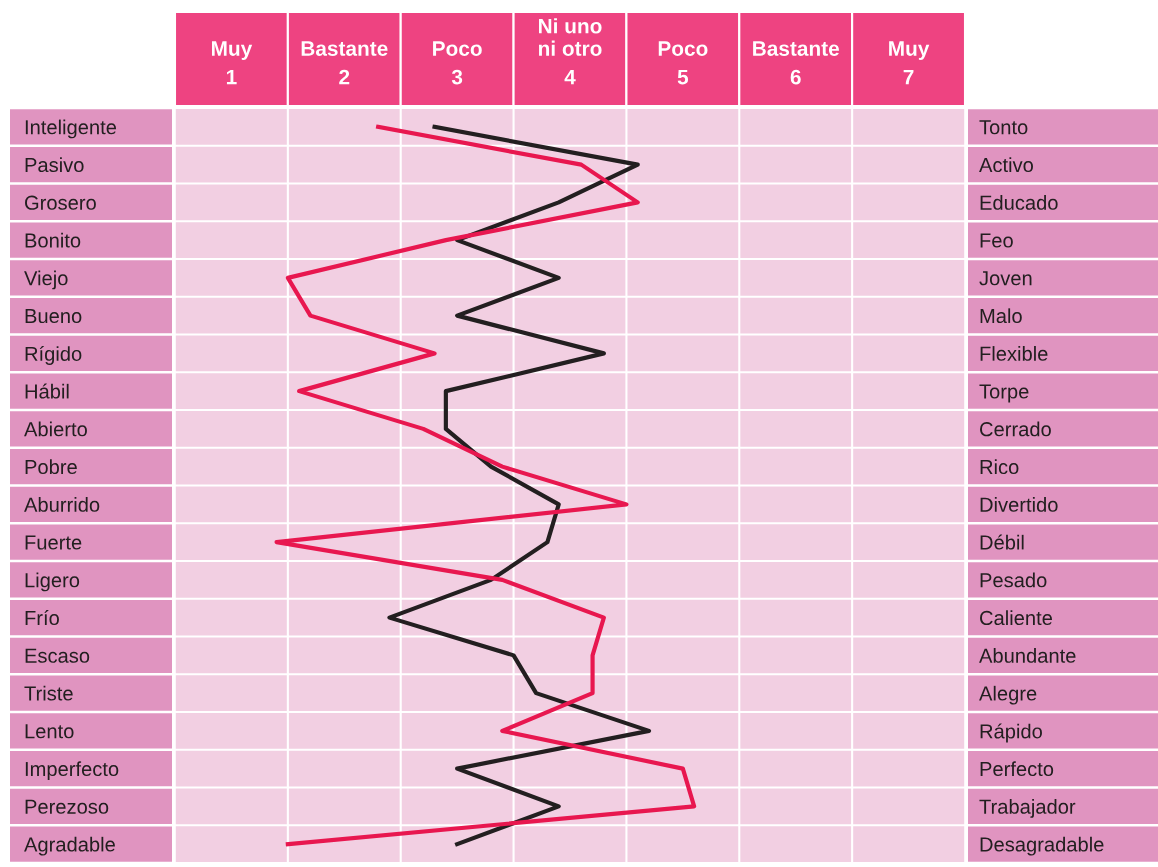 Image resolution: width=1158 pixels, height=867 pixels. I want to click on x-tick-label: 1, so click(231, 77).